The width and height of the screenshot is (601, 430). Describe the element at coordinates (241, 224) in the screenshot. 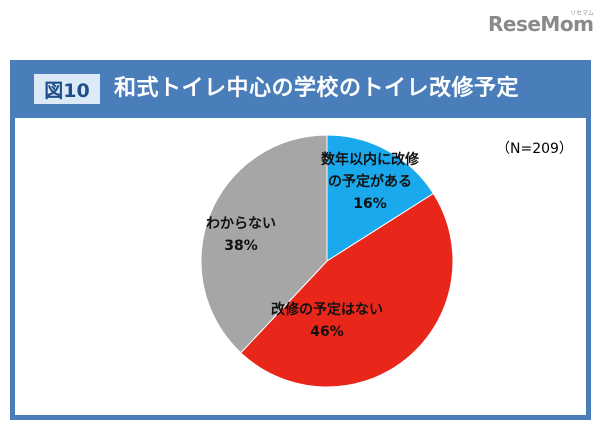

I see `slice-category-label-2: わからない` at that location.